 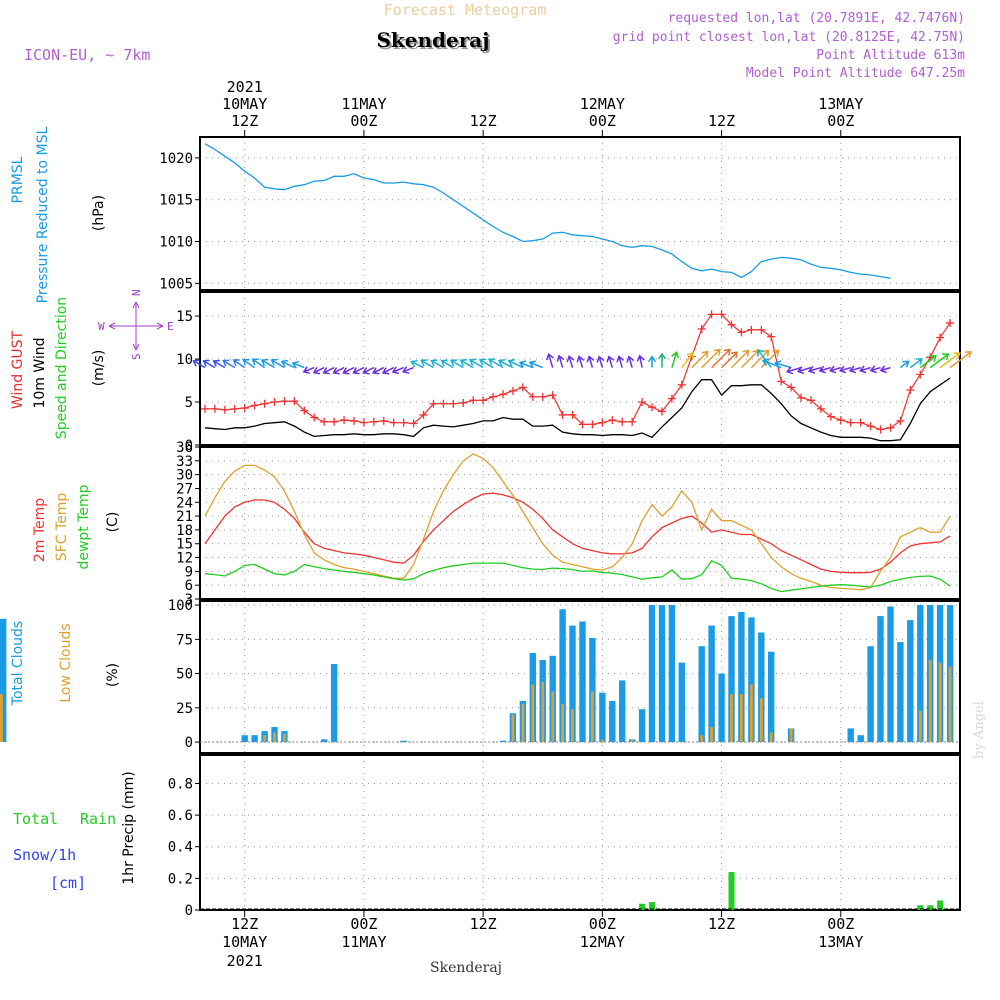 I want to click on temp-sfc-line, so click(x=577, y=522).